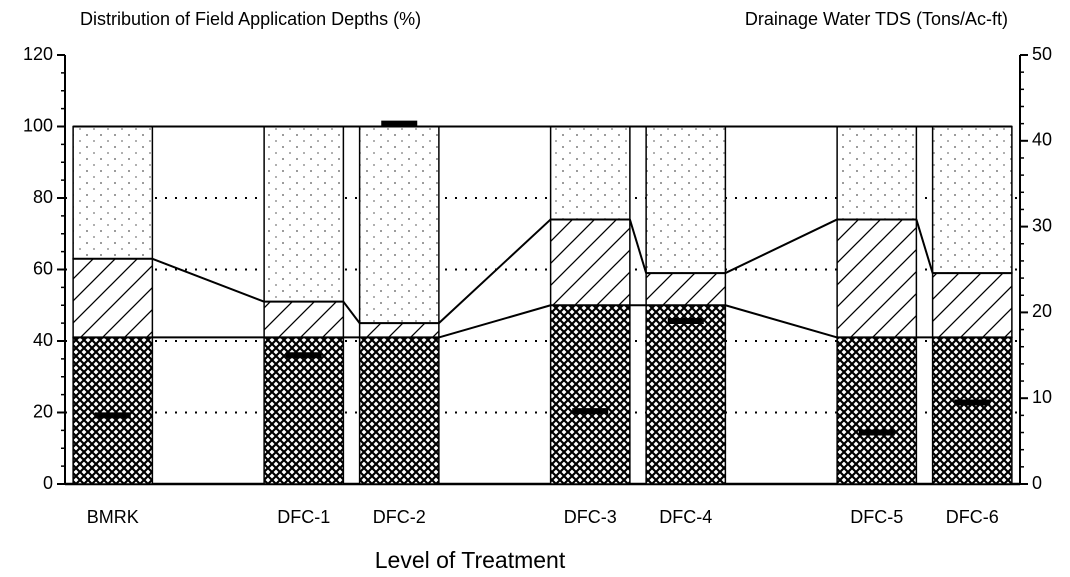 The width and height of the screenshot is (1070, 577). I want to click on y-tick-label: 100, so click(38, 125).